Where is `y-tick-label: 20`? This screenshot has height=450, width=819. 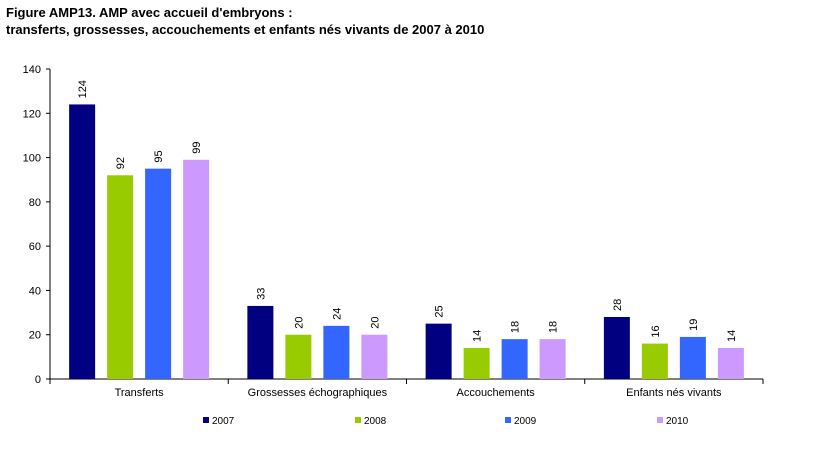 y-tick-label: 20 is located at coordinates (35, 336).